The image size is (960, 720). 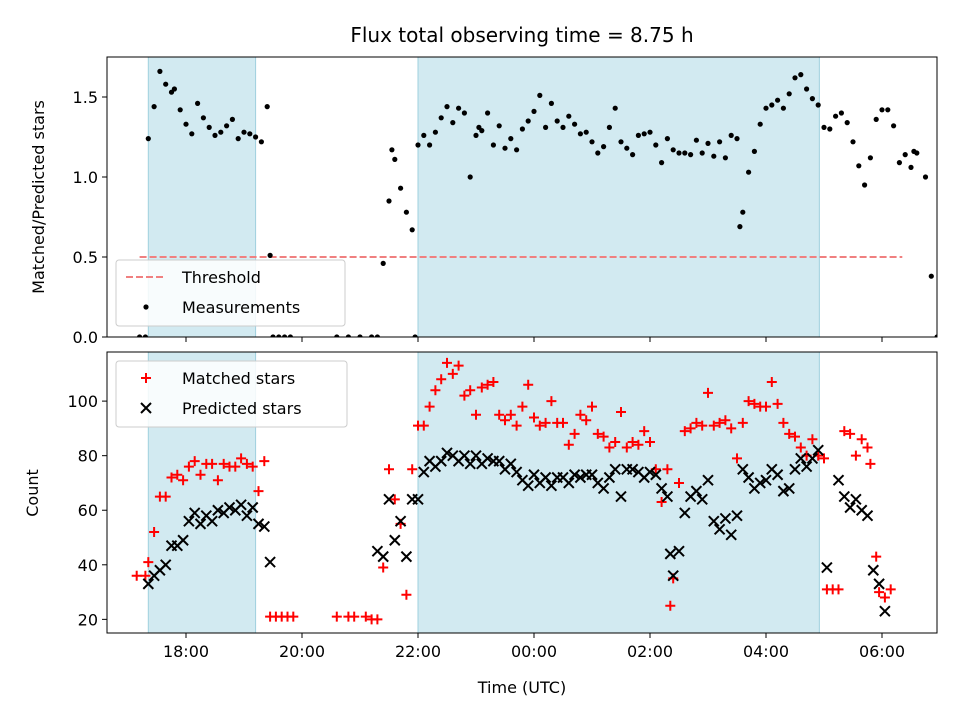 What do you see at coordinates (241, 307) in the screenshot?
I see `legend-label: Measurements` at bounding box center [241, 307].